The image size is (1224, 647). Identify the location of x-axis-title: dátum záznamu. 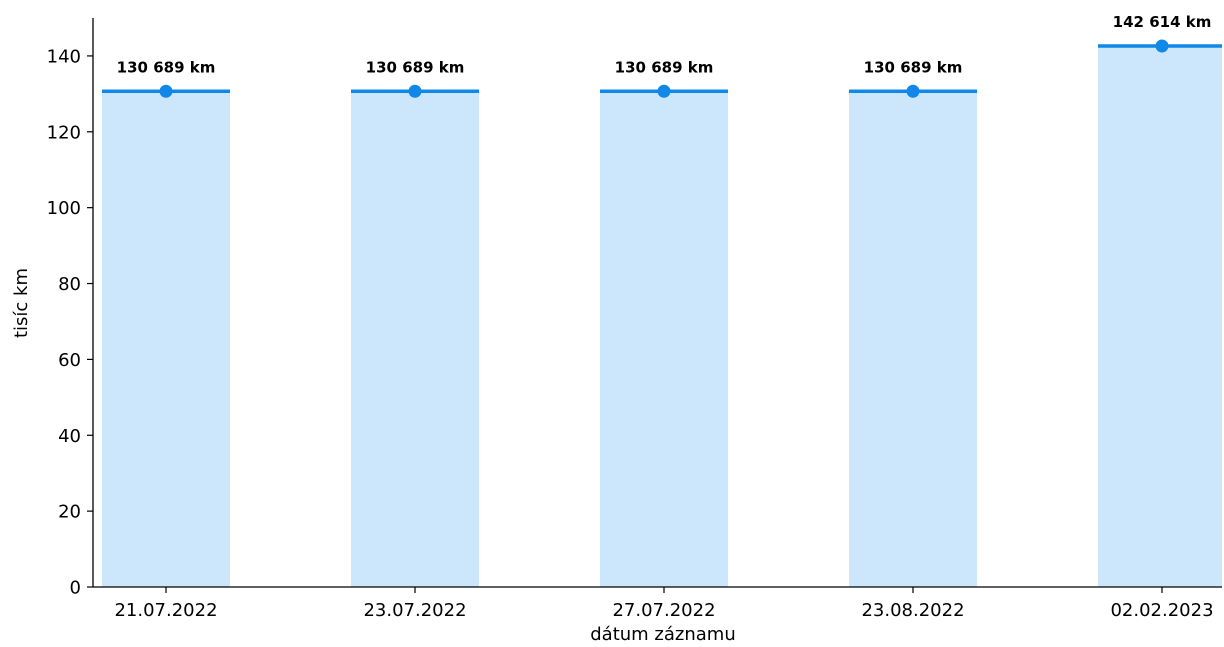
(663, 634).